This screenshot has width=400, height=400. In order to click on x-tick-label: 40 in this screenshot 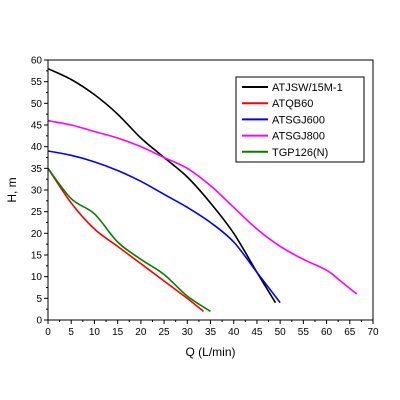, I will do `click(234, 332)`.